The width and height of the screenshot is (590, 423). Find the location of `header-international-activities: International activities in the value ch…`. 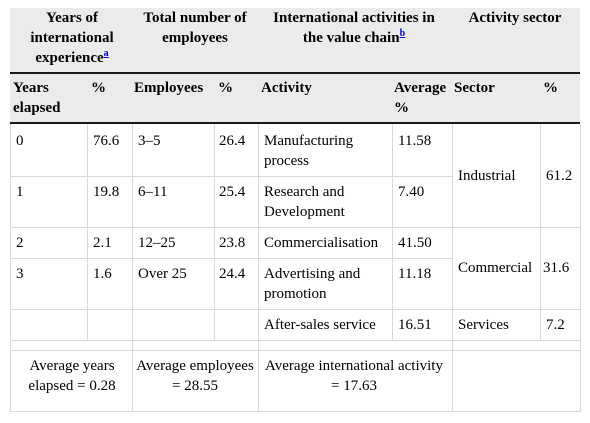

header-international-activities: International activities in the value ch… is located at coordinates (354, 30).